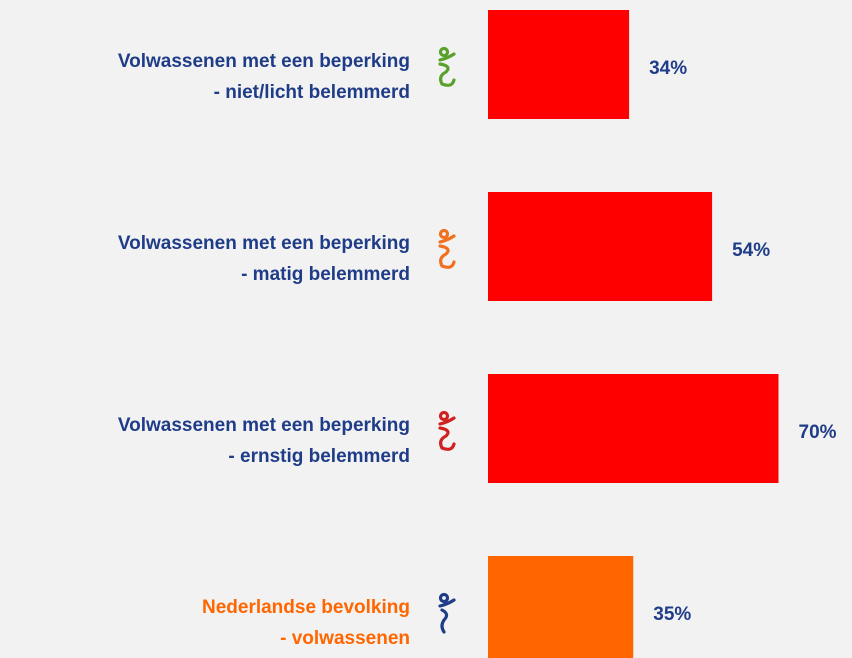 The image size is (852, 658). What do you see at coordinates (668, 68) in the screenshot?
I see `value-label: 34%` at bounding box center [668, 68].